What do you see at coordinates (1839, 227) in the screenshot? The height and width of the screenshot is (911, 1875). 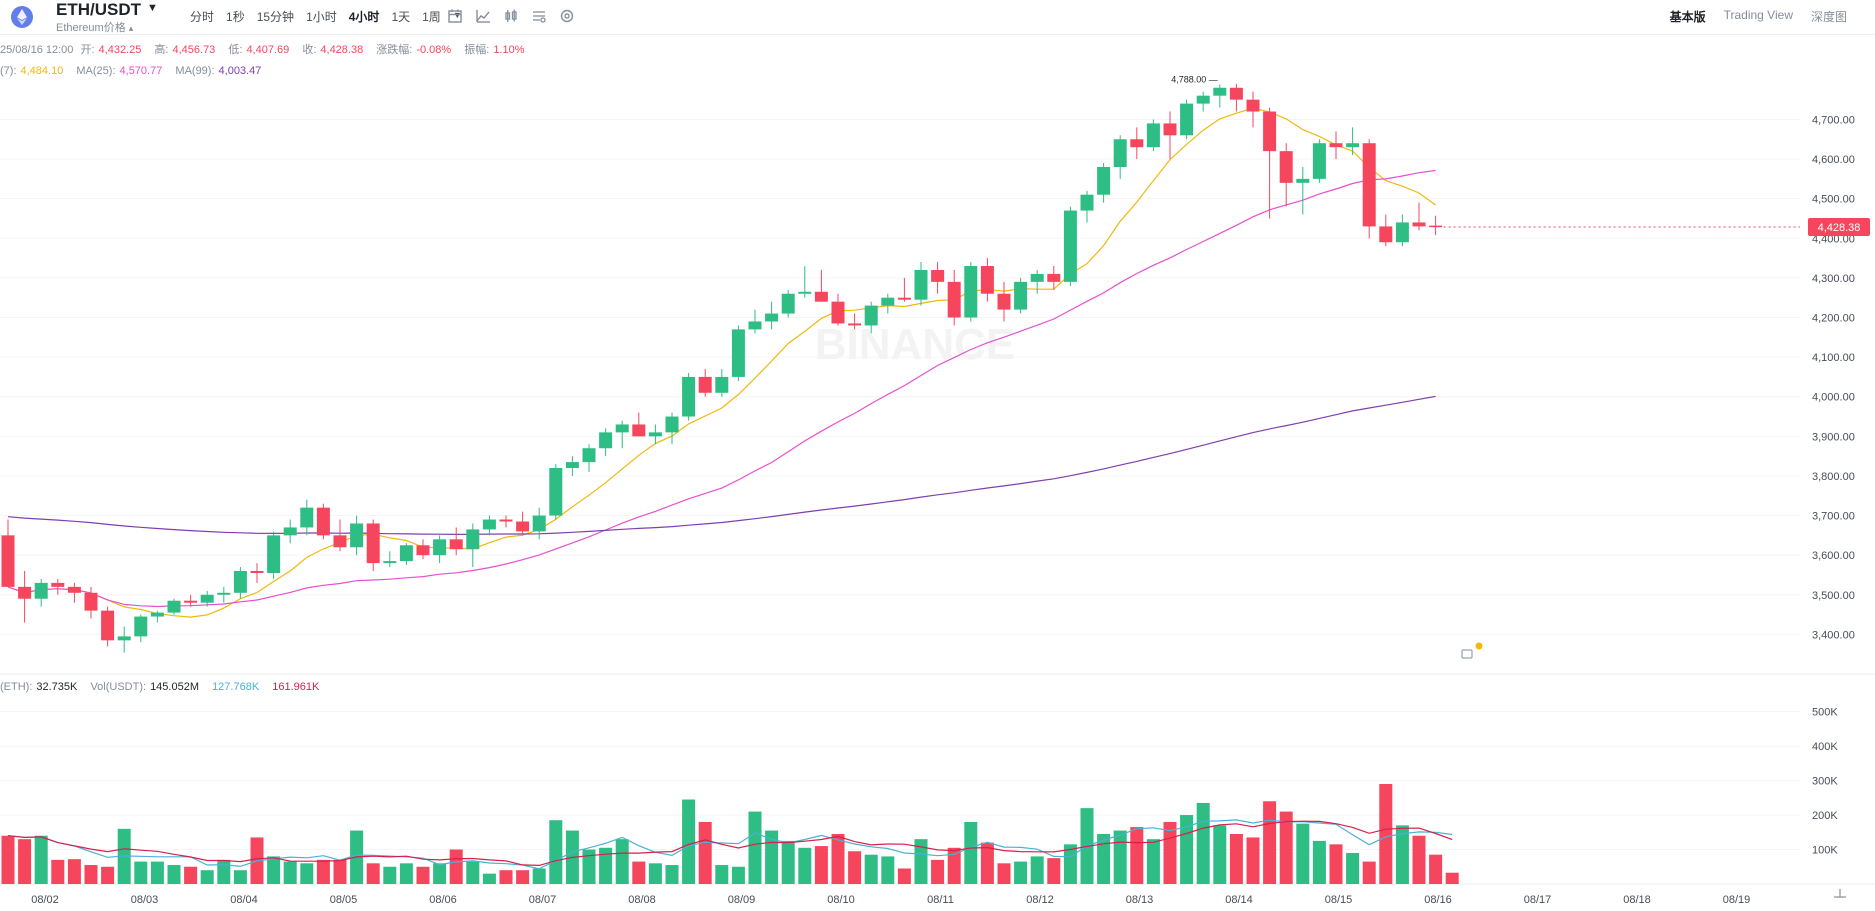 I see `last-price-tag` at bounding box center [1839, 227].